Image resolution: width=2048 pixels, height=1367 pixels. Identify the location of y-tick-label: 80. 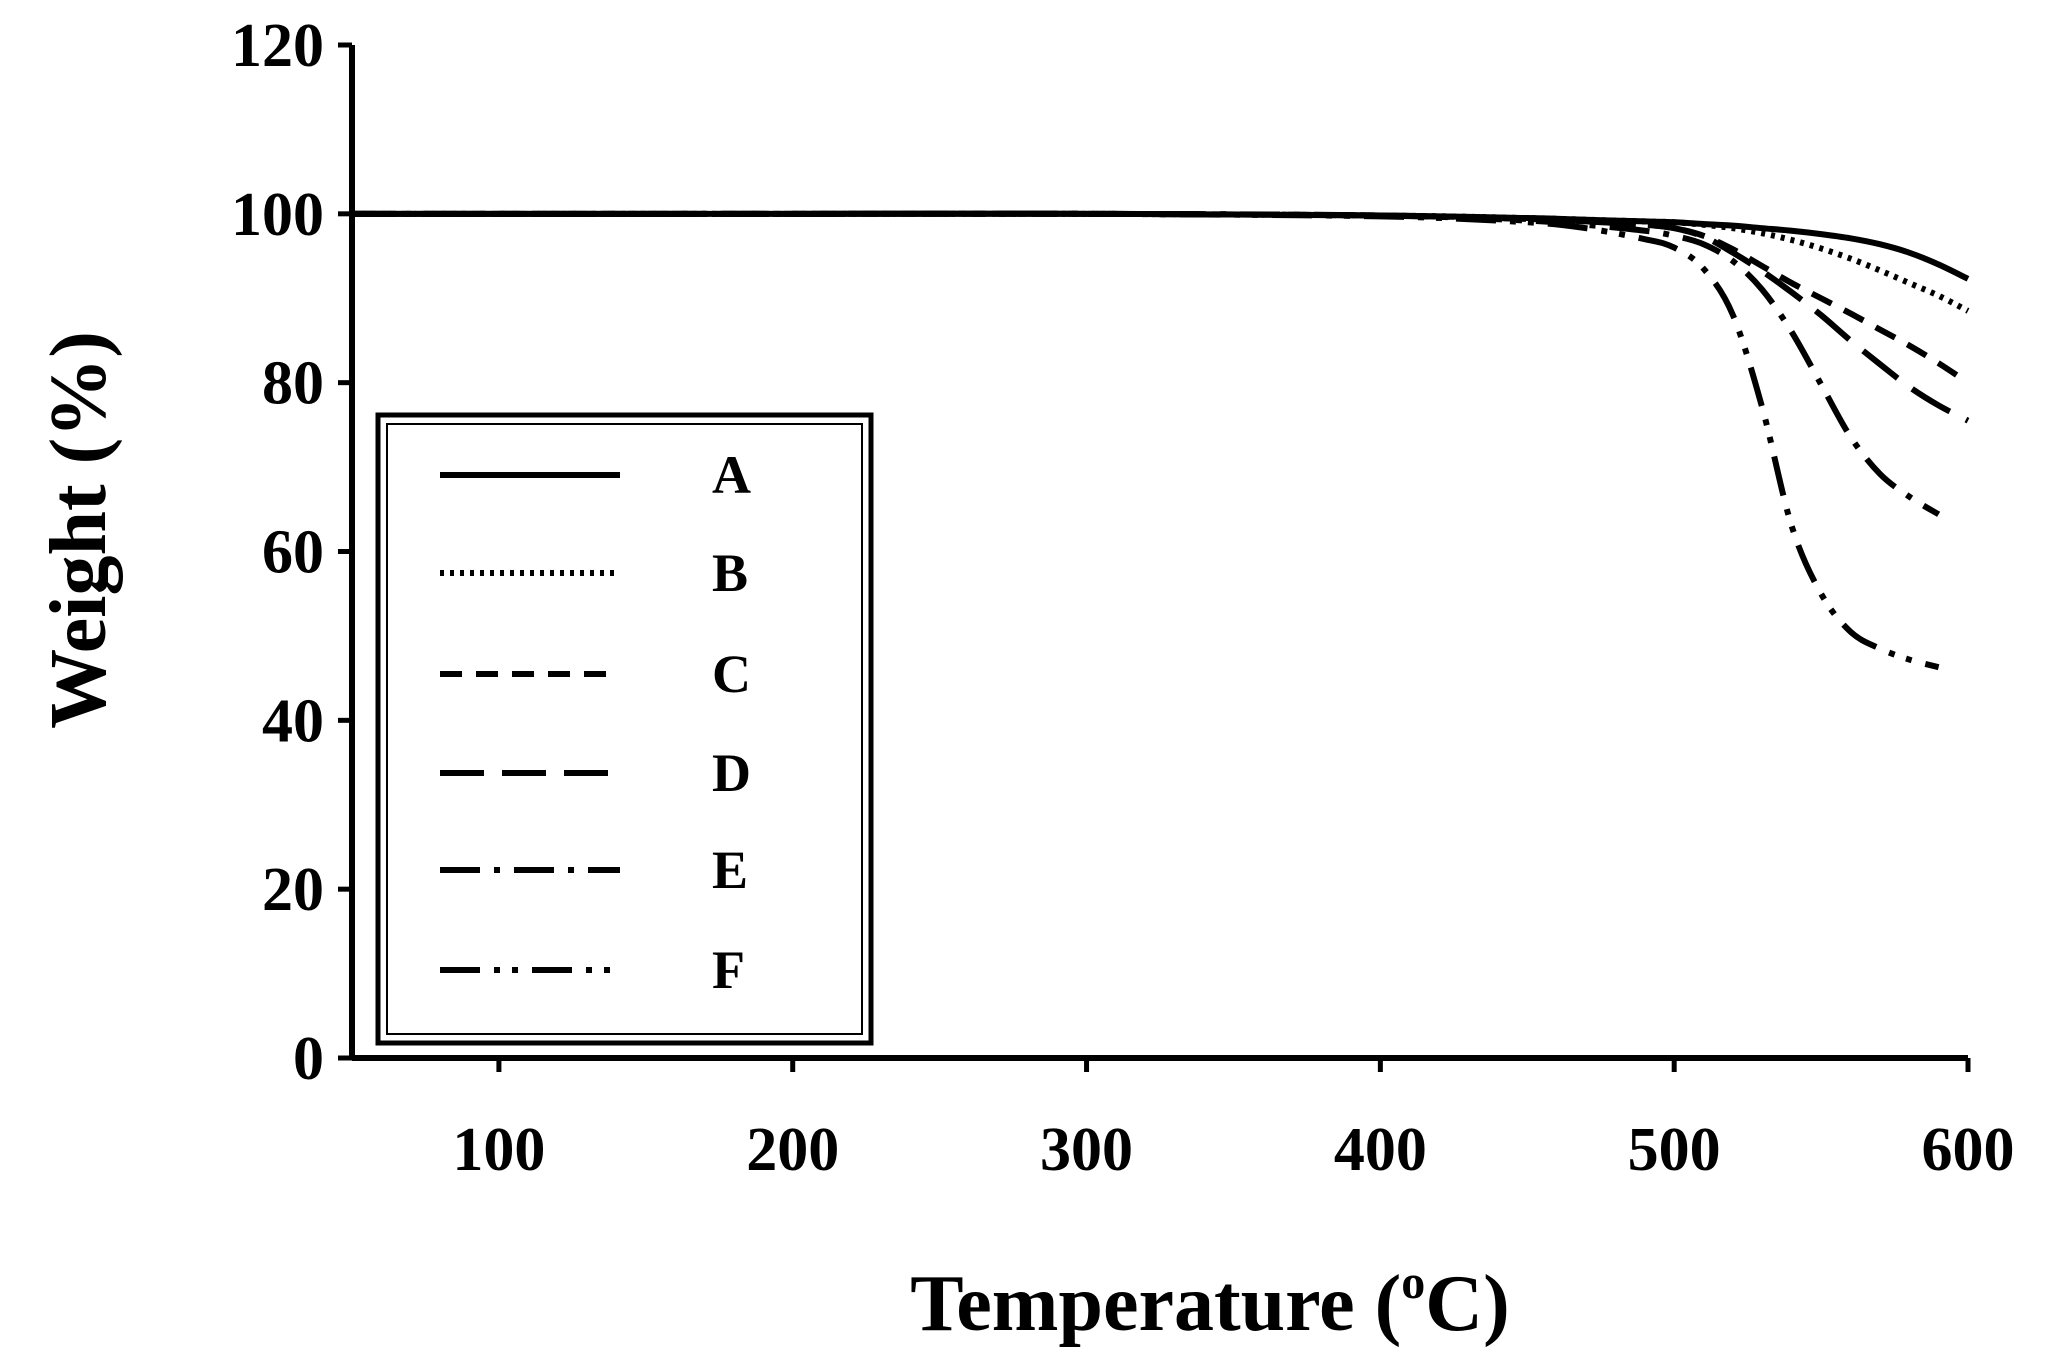
(293, 384).